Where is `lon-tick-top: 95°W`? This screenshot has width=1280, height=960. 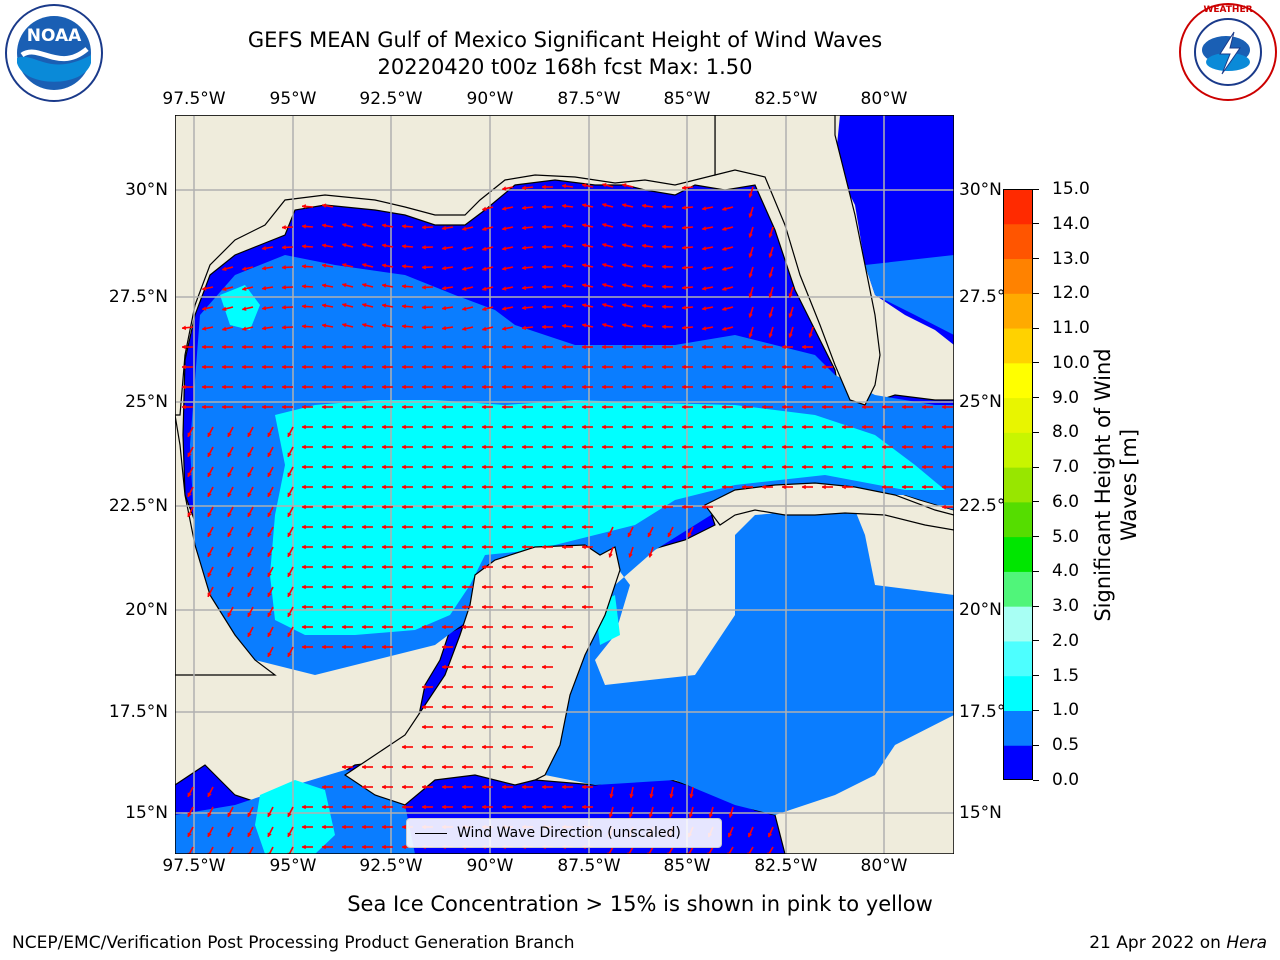
lon-tick-top: 95°W is located at coordinates (293, 99).